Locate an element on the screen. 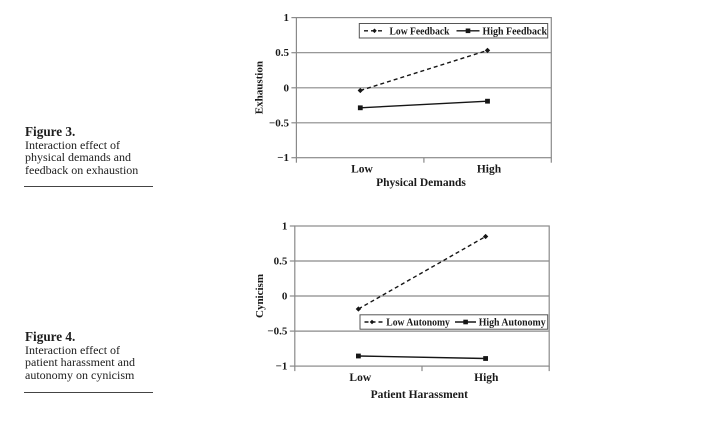 Image resolution: width=720 pixels, height=431 pixels. svg-text: Low Feedback is located at coordinates (420, 31).